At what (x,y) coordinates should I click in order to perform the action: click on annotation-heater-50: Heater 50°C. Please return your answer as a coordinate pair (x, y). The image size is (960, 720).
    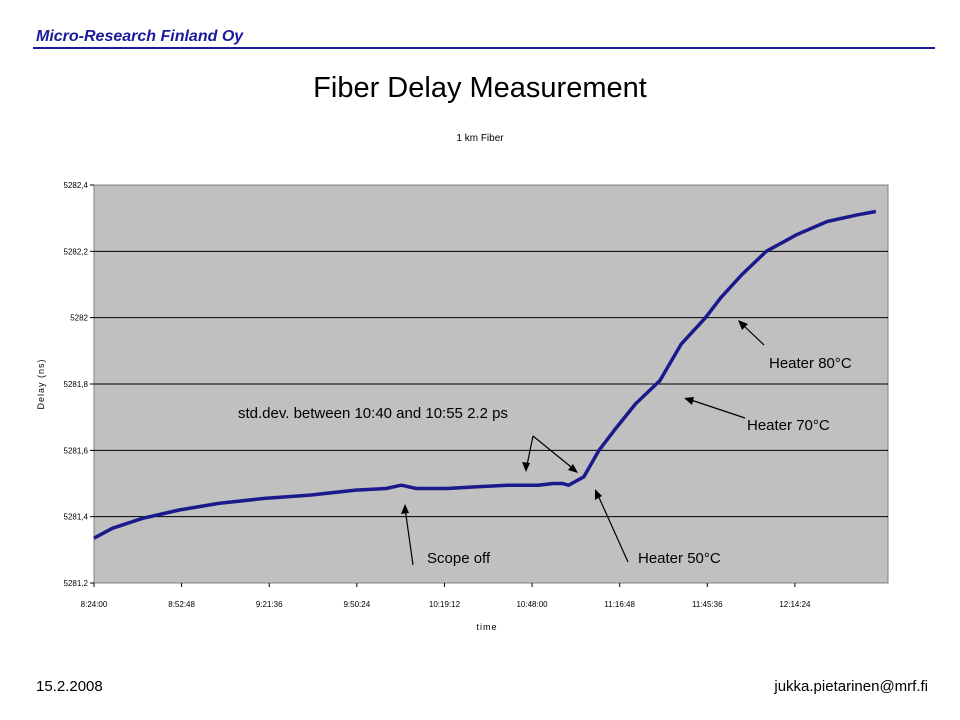
    Looking at the image, I should click on (679, 558).